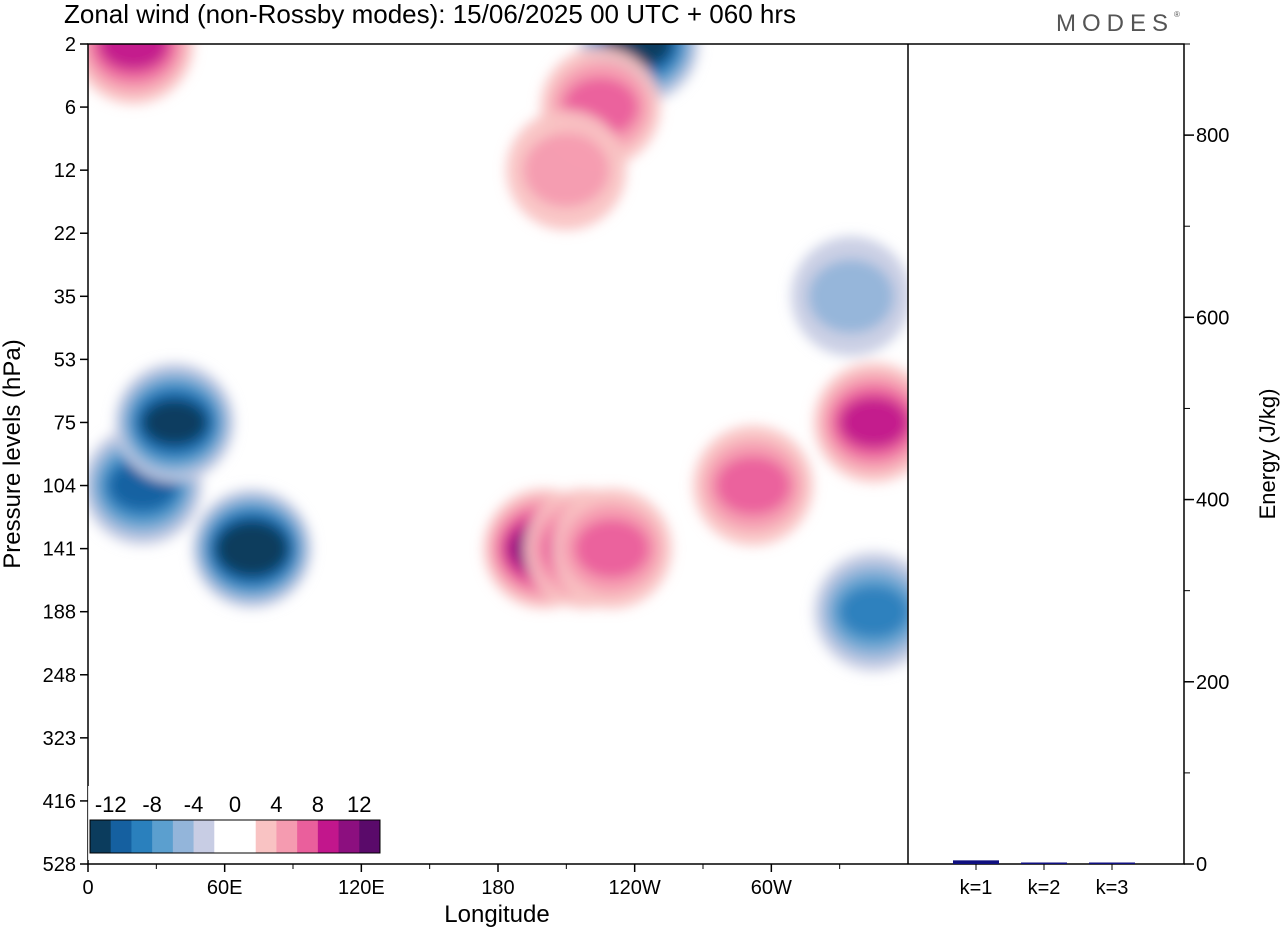  Describe the element at coordinates (59, 550) in the screenshot. I see `y-tick-label: 141` at that location.